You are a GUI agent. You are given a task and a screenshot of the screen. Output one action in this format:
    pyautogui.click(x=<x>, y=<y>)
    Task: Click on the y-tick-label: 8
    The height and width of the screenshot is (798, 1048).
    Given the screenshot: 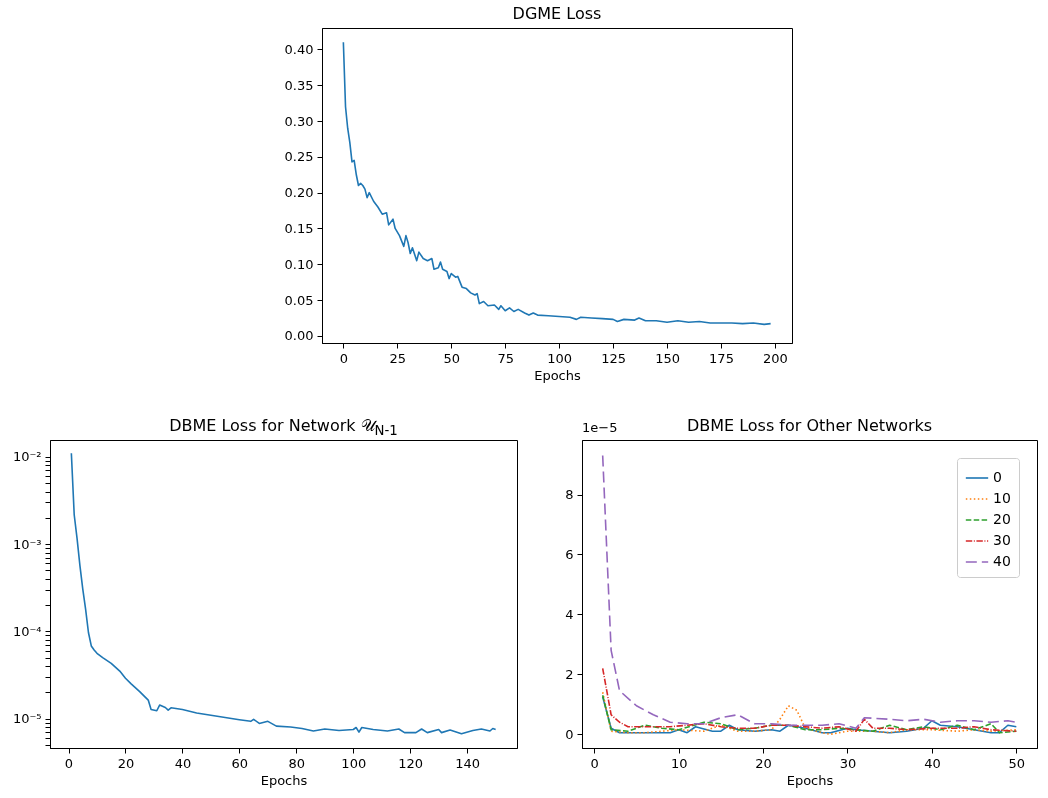 What is the action you would take?
    pyautogui.click(x=569, y=495)
    